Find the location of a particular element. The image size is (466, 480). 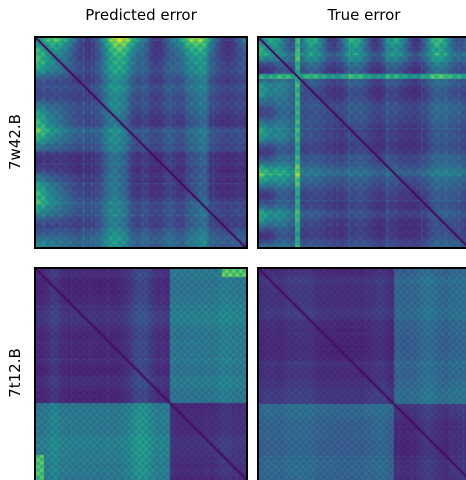

row-label-7w42: 7w42.B is located at coordinates (15, 142).